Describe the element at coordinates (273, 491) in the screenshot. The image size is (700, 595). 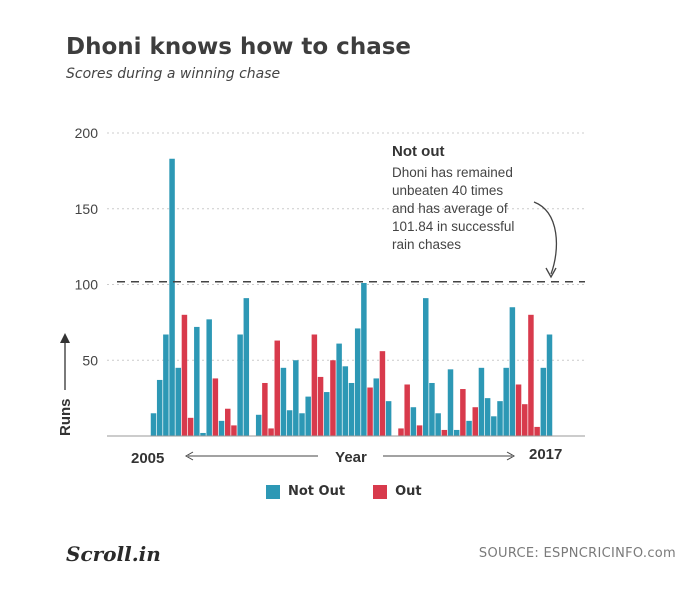
I see `legend-swatch-not-out` at that location.